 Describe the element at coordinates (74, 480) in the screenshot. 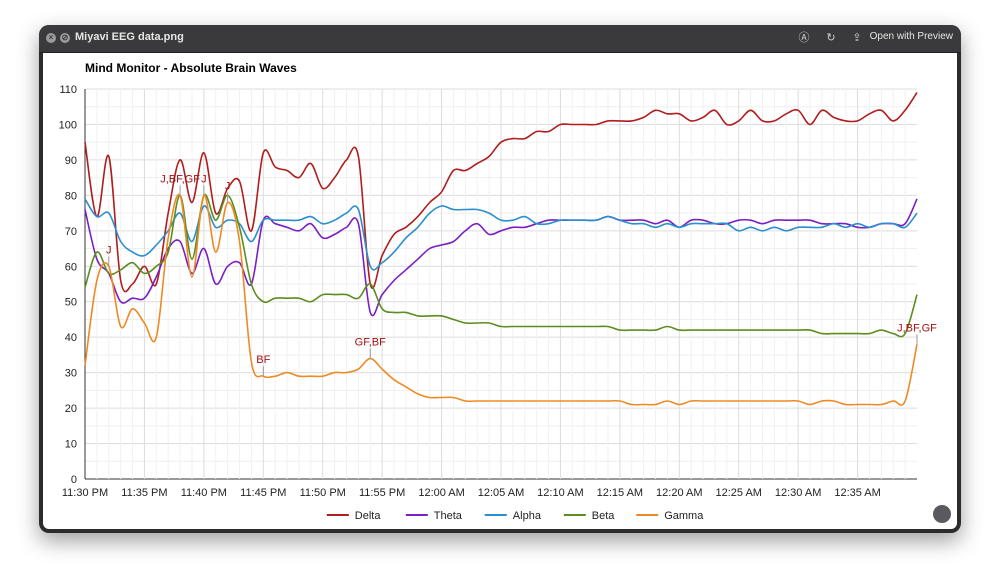

I see `y-tick-label: 0` at that location.